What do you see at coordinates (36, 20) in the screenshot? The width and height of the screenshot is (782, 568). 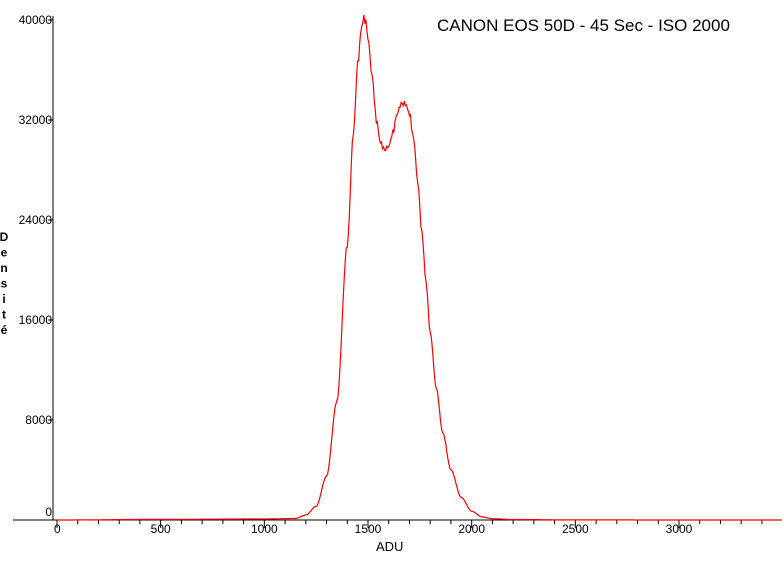 I see `y-tick-label: 40000` at bounding box center [36, 20].